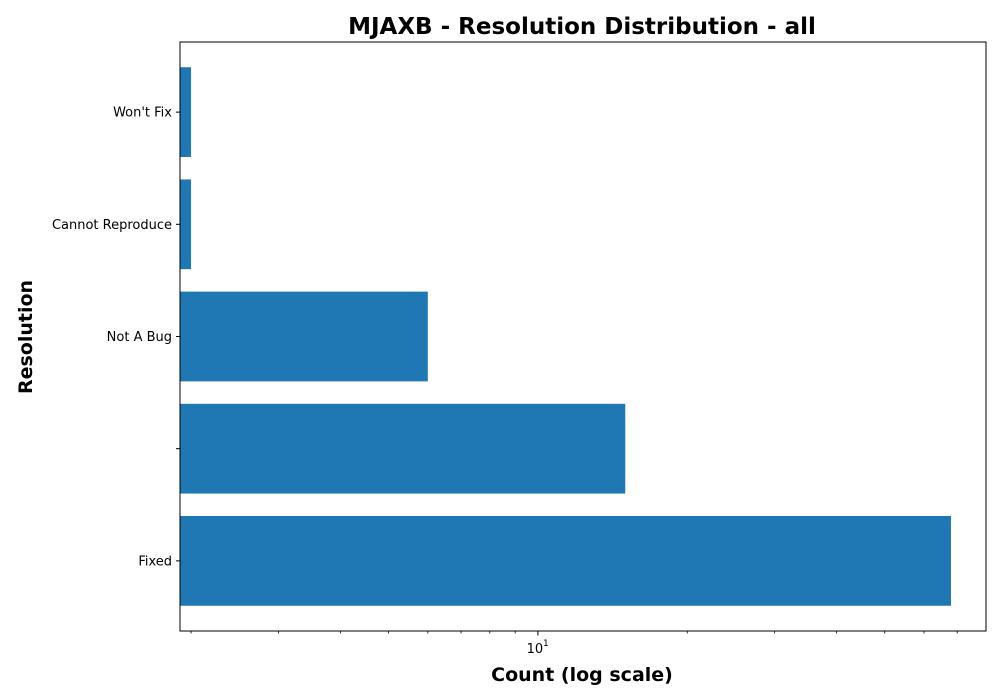 Image resolution: width=1000 pixels, height=700 pixels. I want to click on x-ticks-group: 10 1, so click(574, 644).